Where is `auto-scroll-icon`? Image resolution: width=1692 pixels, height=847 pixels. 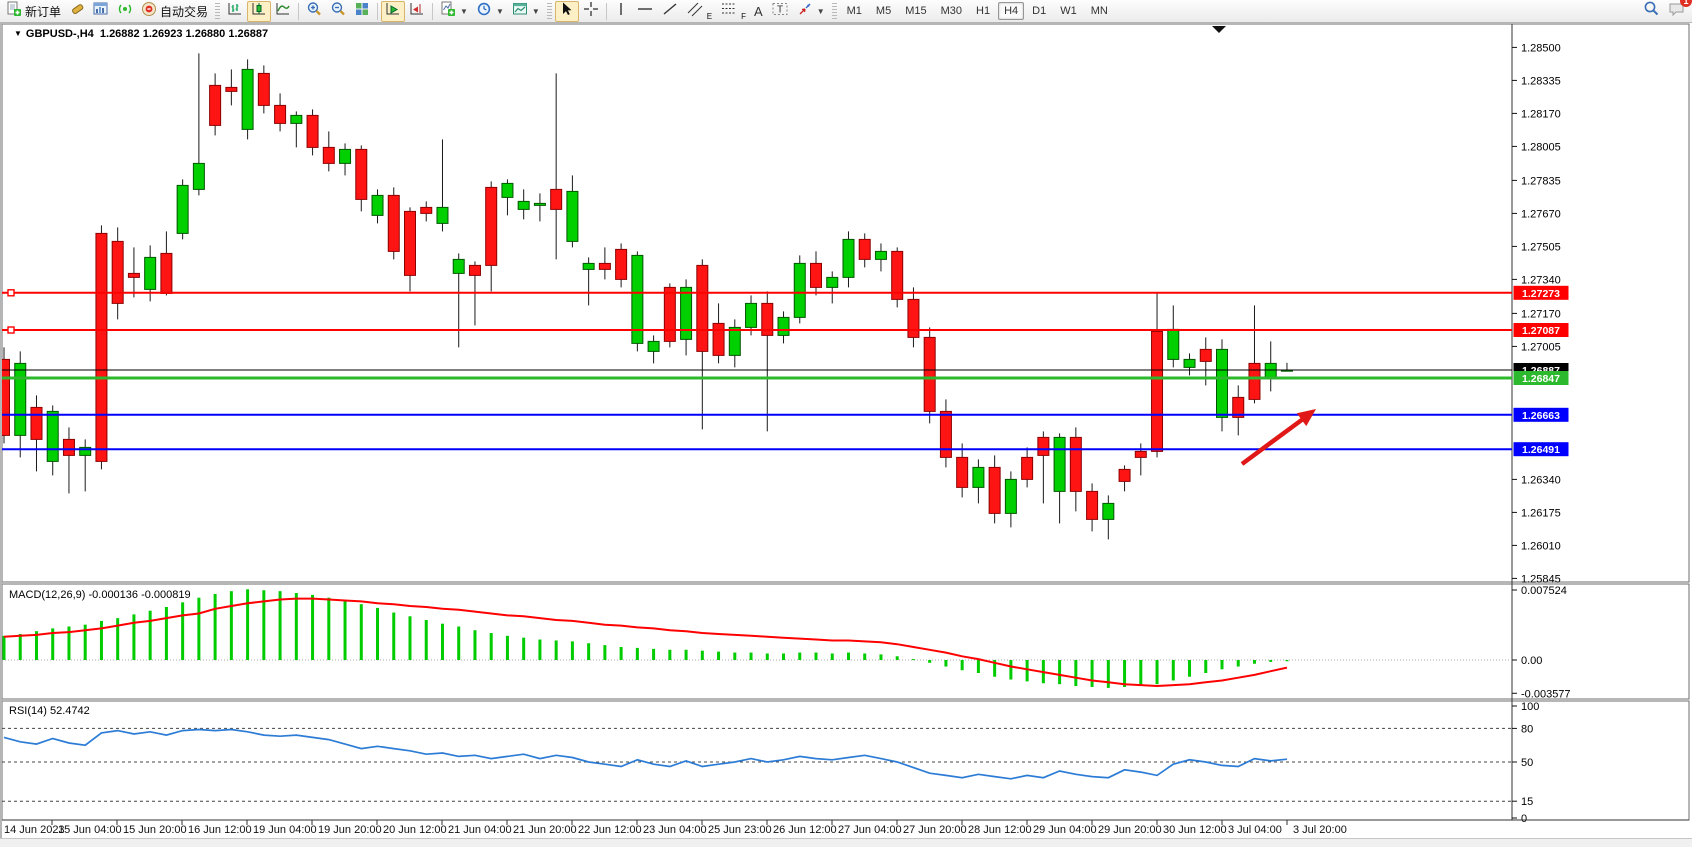 auto-scroll-icon is located at coordinates (393, 11).